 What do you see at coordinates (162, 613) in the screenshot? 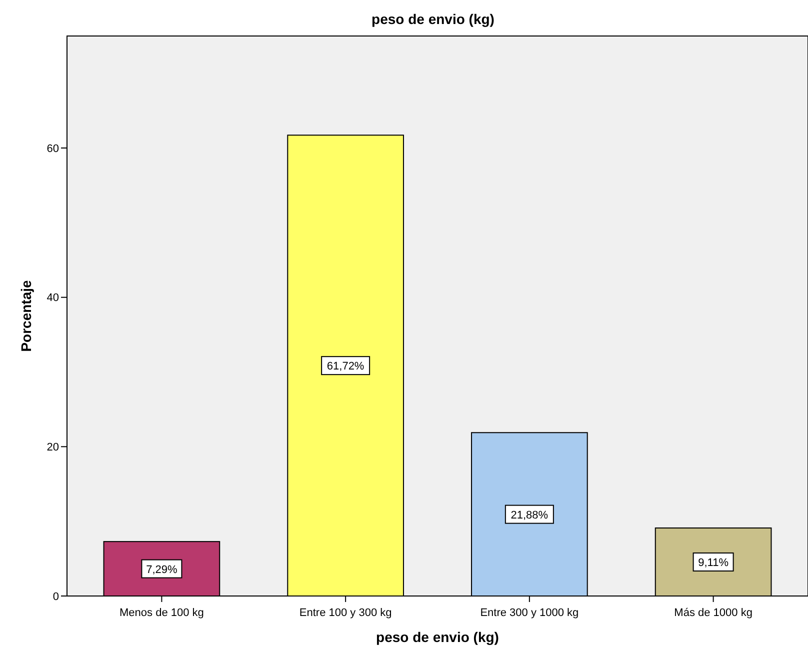
I see `x-tick-label: Menos de 100 kg` at bounding box center [162, 613].